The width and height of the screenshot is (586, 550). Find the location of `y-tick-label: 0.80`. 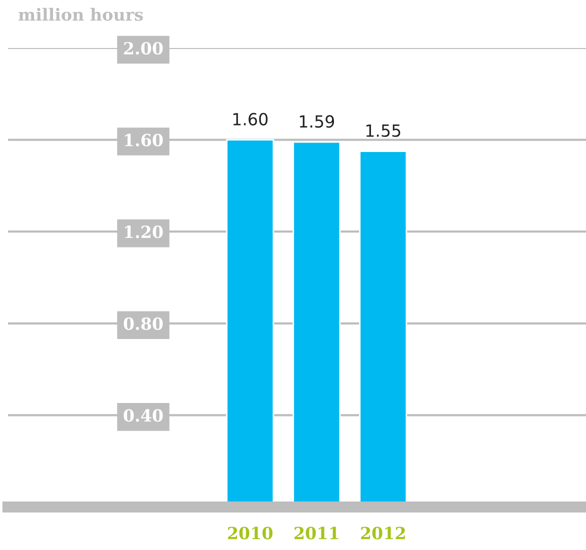

y-tick-label: 0.80 is located at coordinates (143, 323).